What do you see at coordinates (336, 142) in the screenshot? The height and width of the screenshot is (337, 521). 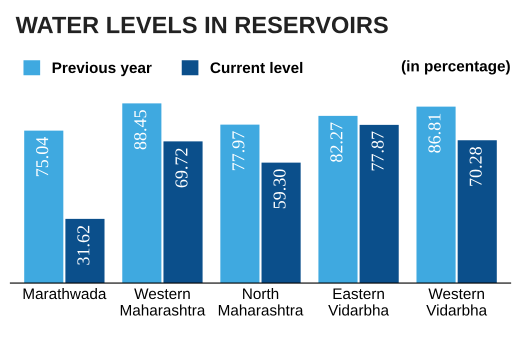 I see `data-label: 82.27` at bounding box center [336, 142].